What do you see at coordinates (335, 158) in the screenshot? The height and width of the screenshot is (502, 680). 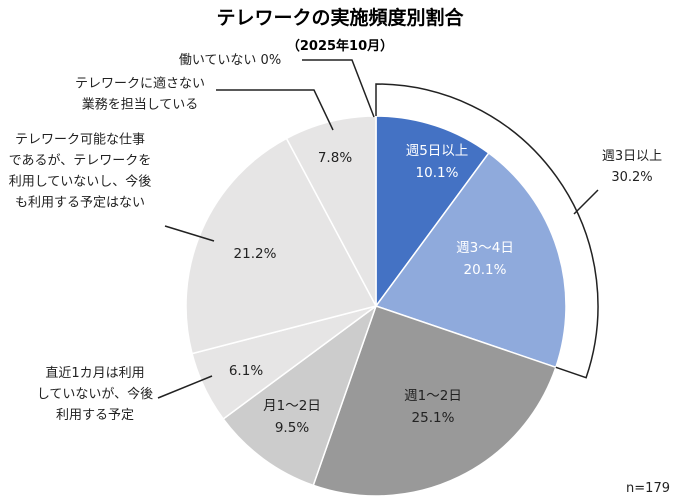 I see `slice-value-label: 7.8%` at bounding box center [335, 158].